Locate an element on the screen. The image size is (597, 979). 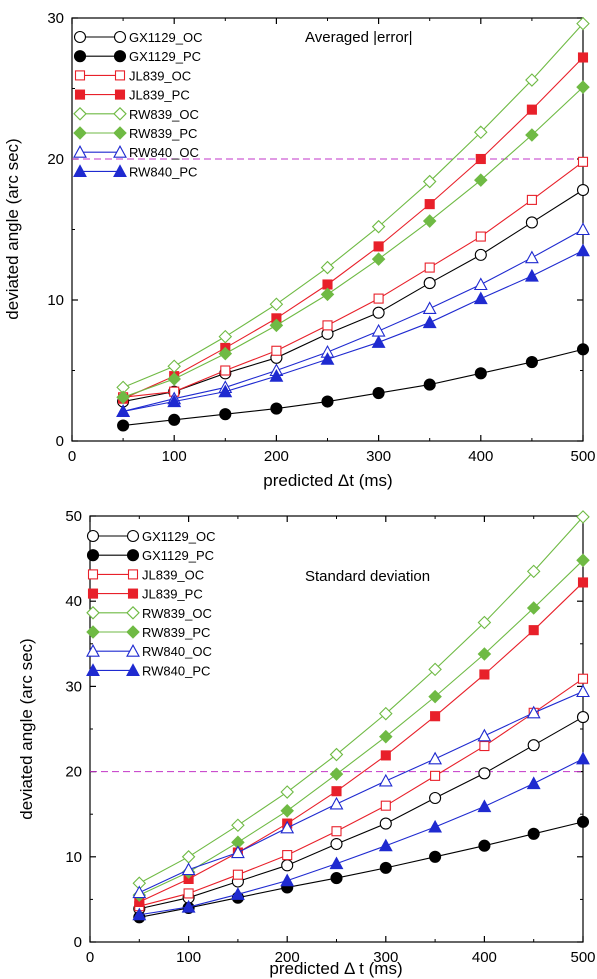
x-tick-label: 0 is located at coordinates (90, 957).